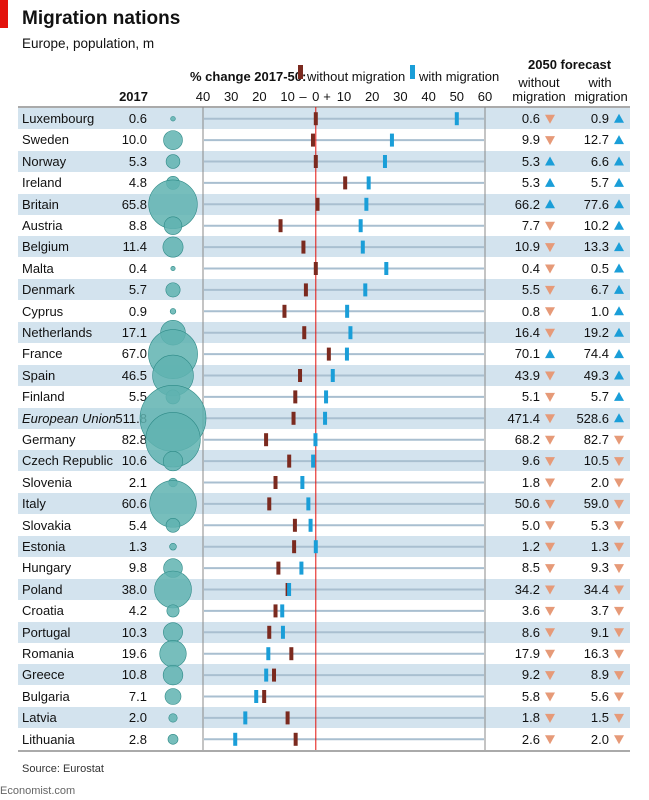 The width and height of the screenshot is (649, 800). I want to click on population-2017: 7.1, so click(137, 696).